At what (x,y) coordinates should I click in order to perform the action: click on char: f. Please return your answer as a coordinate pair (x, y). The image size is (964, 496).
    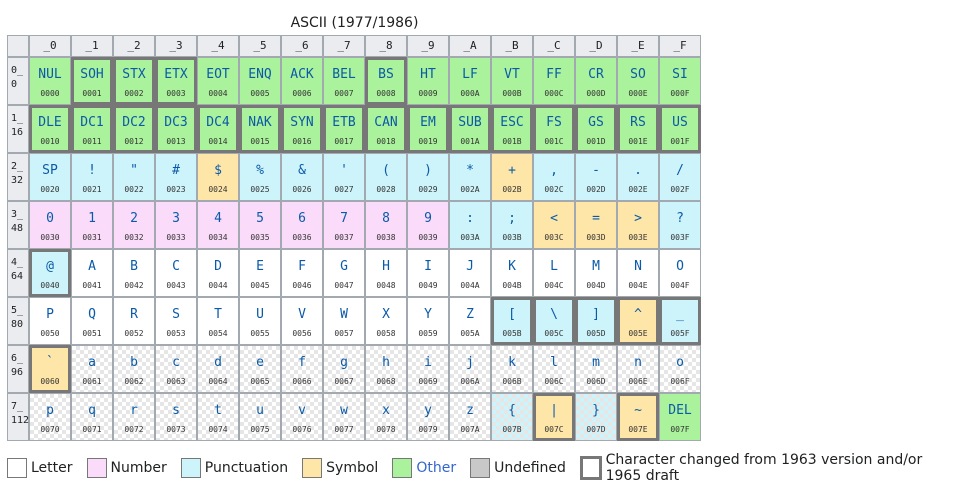
    Looking at the image, I should click on (302, 362).